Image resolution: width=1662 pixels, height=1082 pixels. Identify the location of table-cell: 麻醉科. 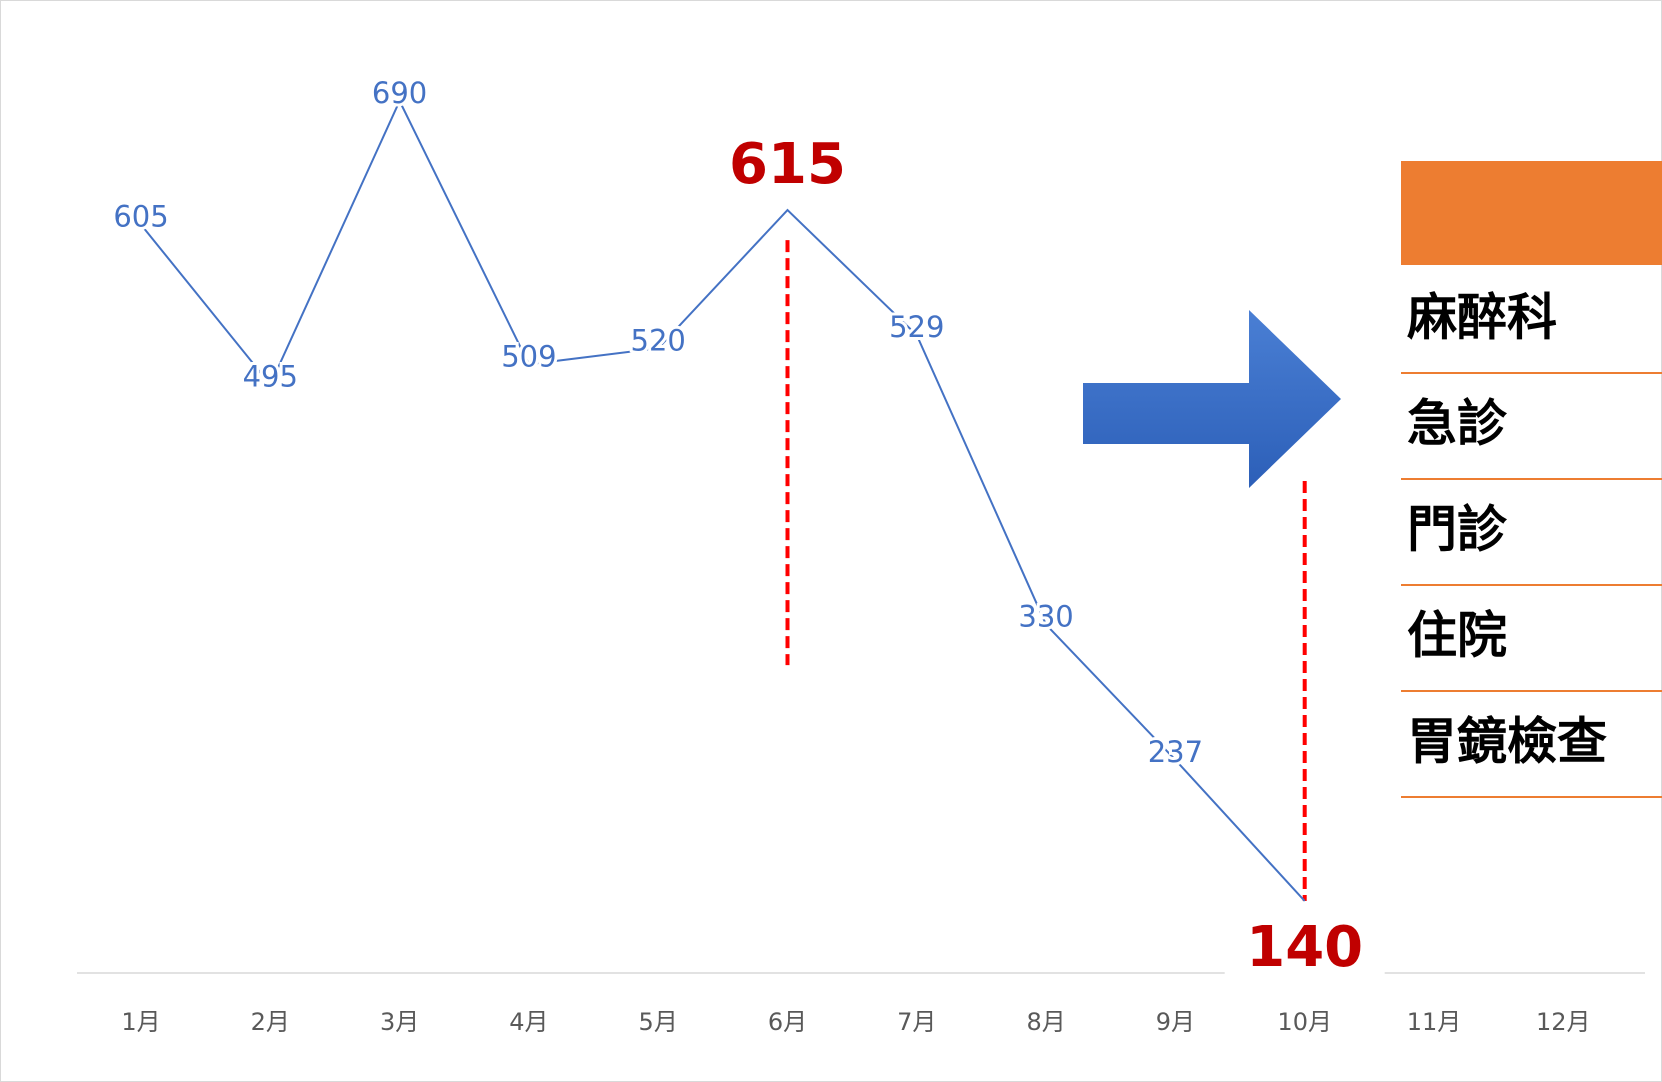
(1482, 318).